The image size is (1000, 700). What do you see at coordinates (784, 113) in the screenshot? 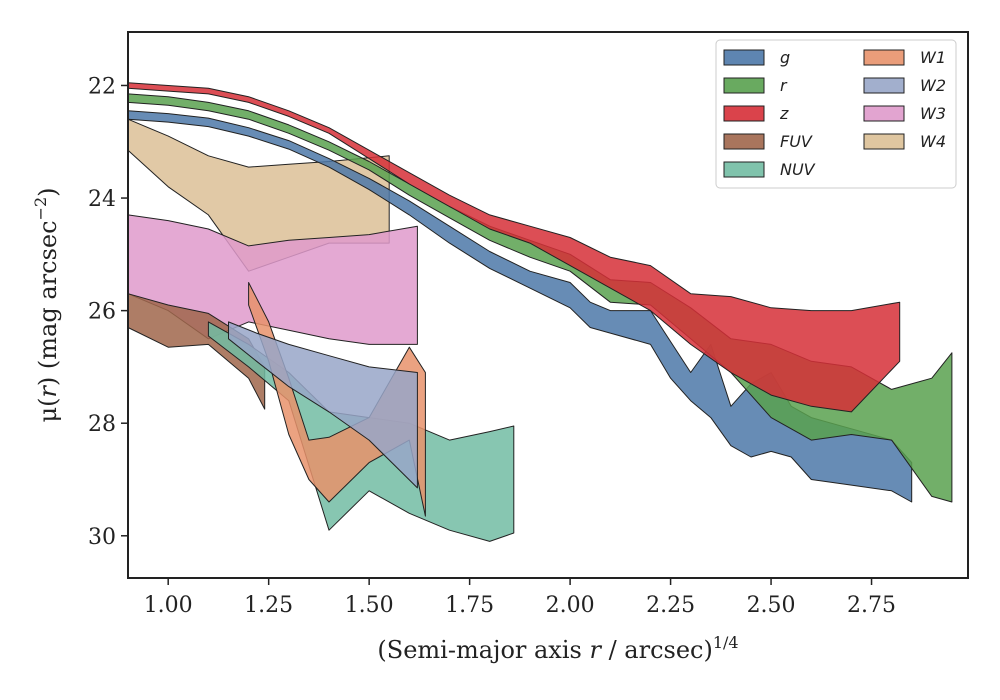
I see `legend-label-z: z` at bounding box center [784, 113].